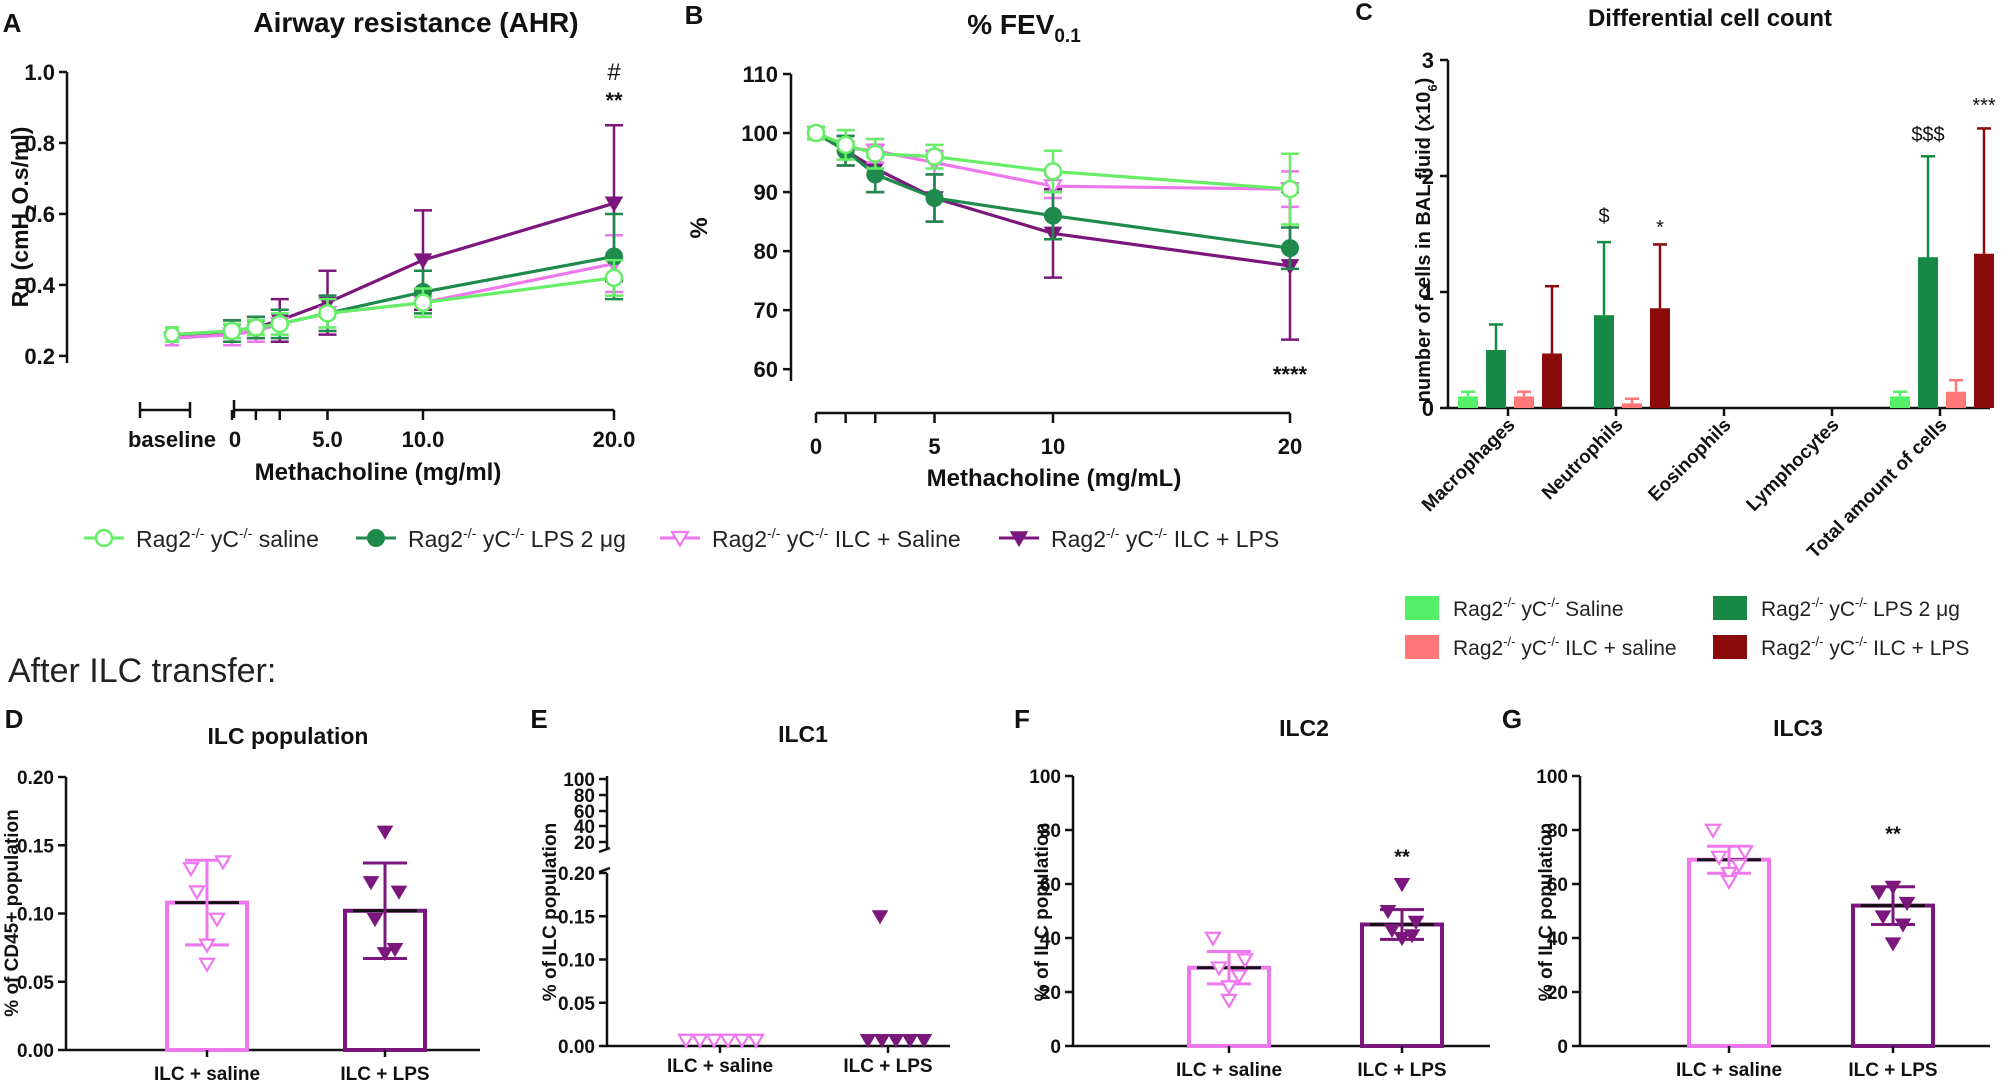 Image resolution: width=2008 pixels, height=1080 pixels. What do you see at coordinates (1729, 1070) in the screenshot?
I see `panel-x-tick-label: ILC + saline` at bounding box center [1729, 1070].